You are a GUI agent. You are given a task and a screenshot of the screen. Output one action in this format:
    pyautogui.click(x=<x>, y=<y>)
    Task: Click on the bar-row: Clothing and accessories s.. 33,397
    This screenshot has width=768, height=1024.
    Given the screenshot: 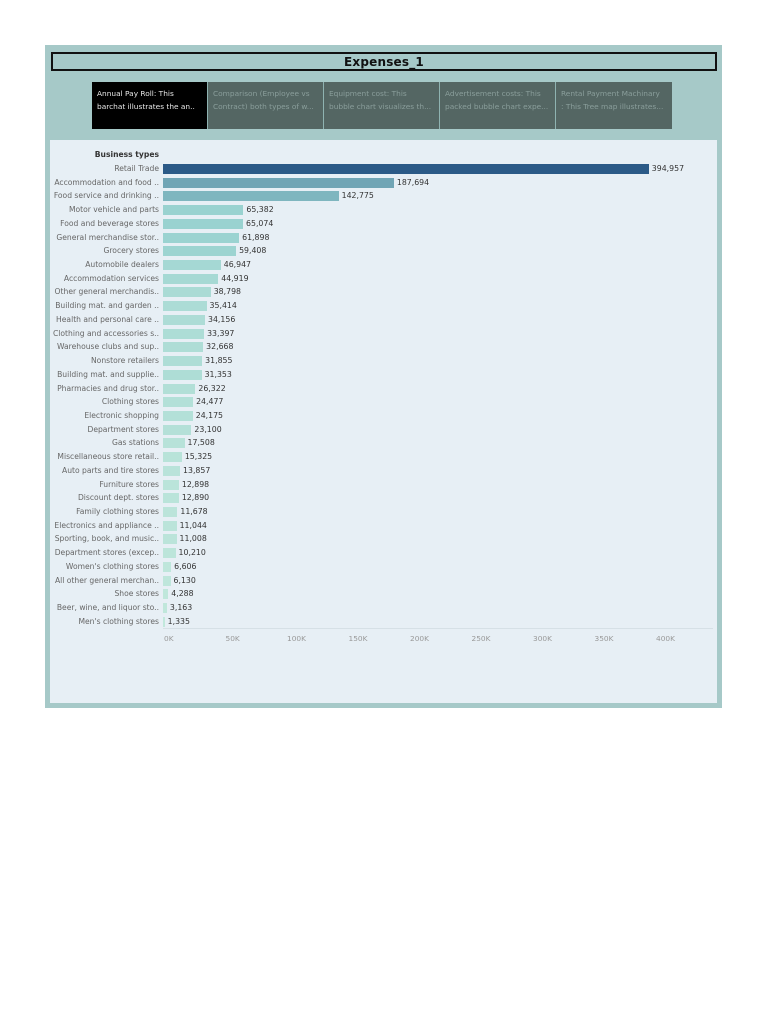 What is the action you would take?
    pyautogui.click(x=383, y=334)
    